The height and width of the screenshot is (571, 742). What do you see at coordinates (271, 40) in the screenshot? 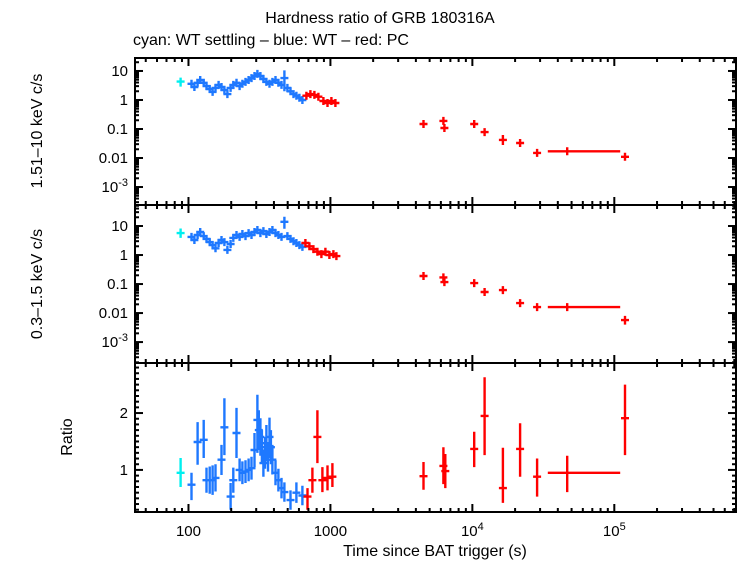
I see `plot-legend: cyan: WT settling – blue: WT – red: PC` at bounding box center [271, 40].